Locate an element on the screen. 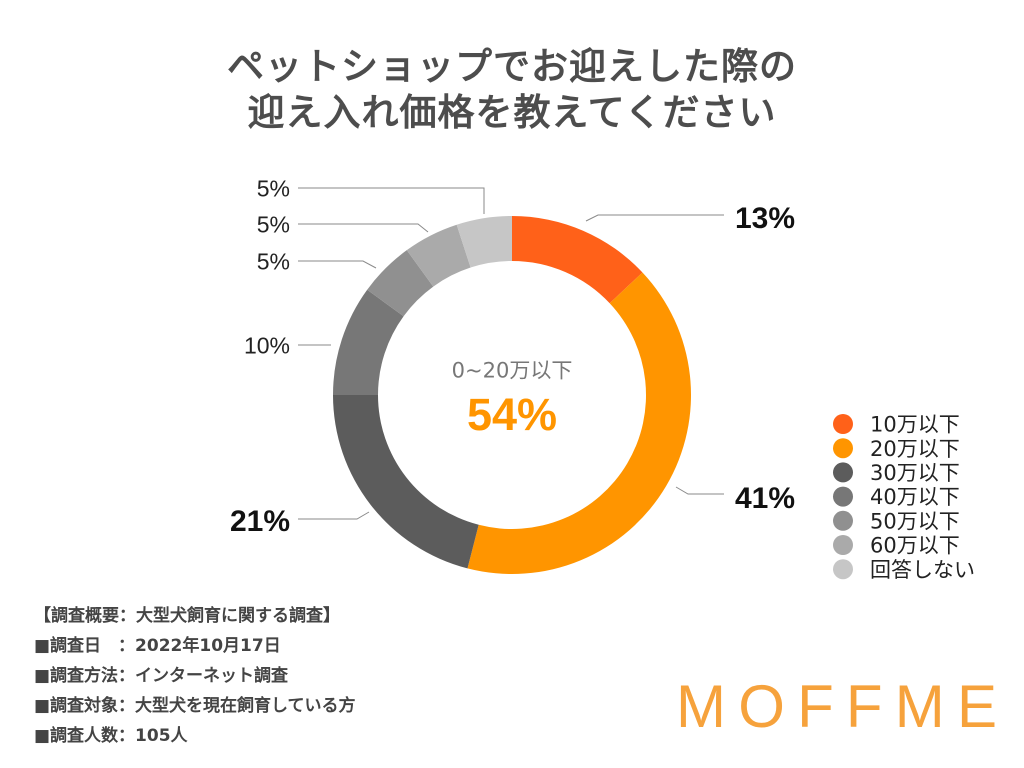 The image size is (1024, 768). data-label-30man: 21% is located at coordinates (260, 521).